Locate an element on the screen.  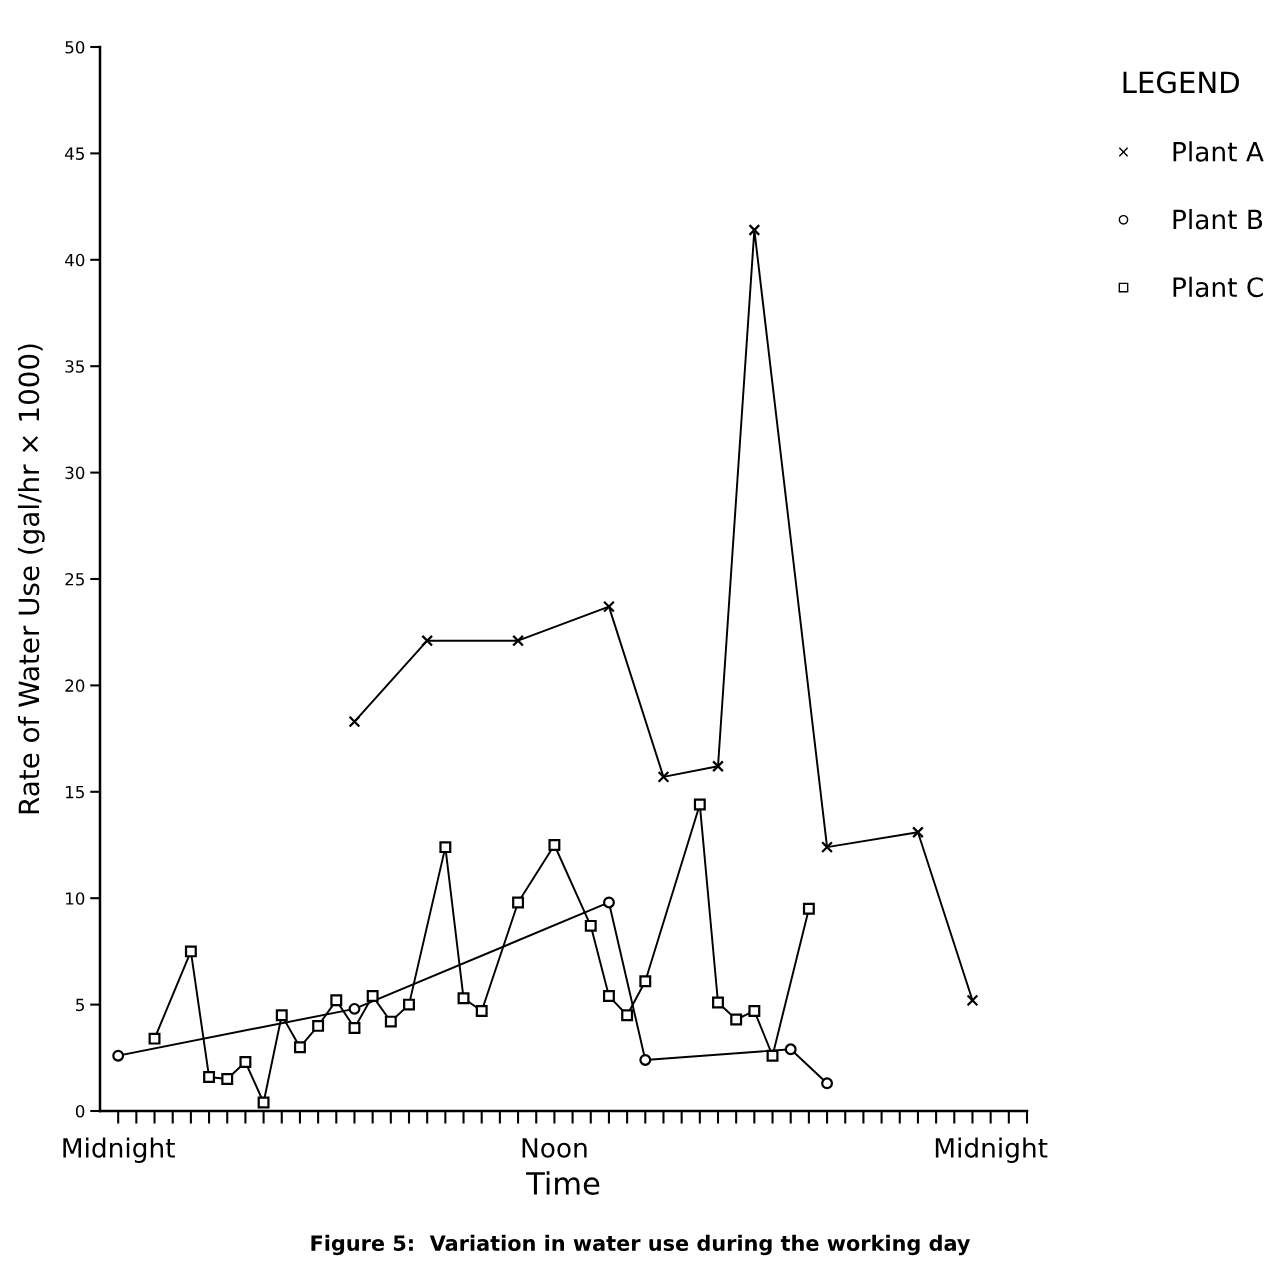
y-tick-label: 5 is located at coordinates (80, 1005).